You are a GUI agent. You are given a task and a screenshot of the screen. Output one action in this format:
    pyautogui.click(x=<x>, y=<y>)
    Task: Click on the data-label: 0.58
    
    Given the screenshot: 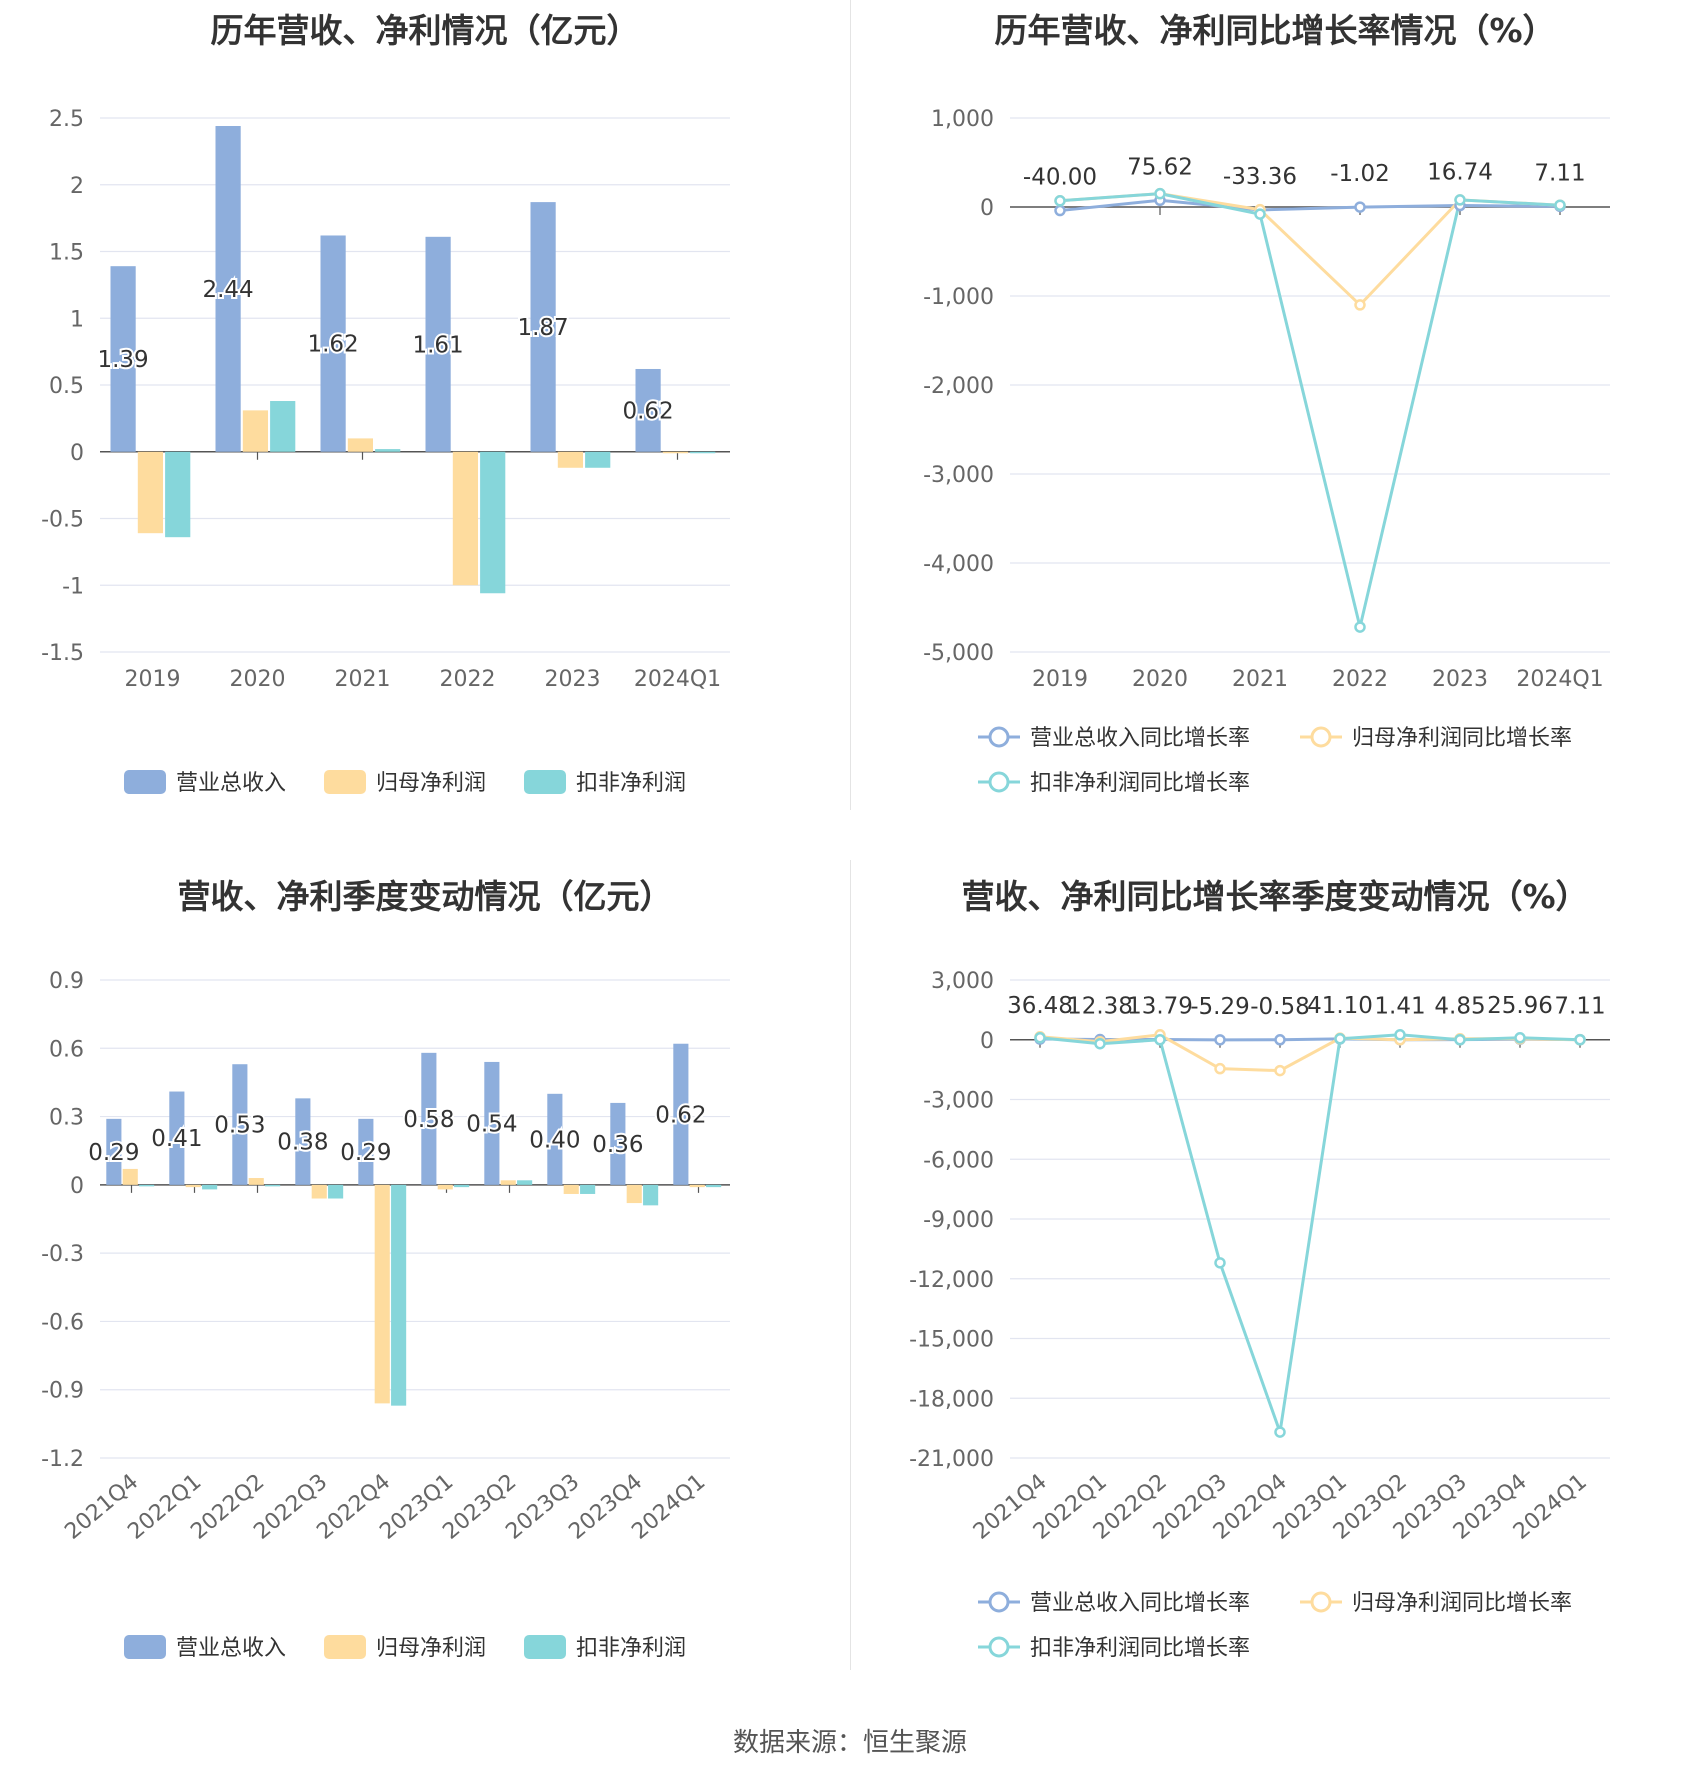 What is the action you would take?
    pyautogui.click(x=428, y=1120)
    